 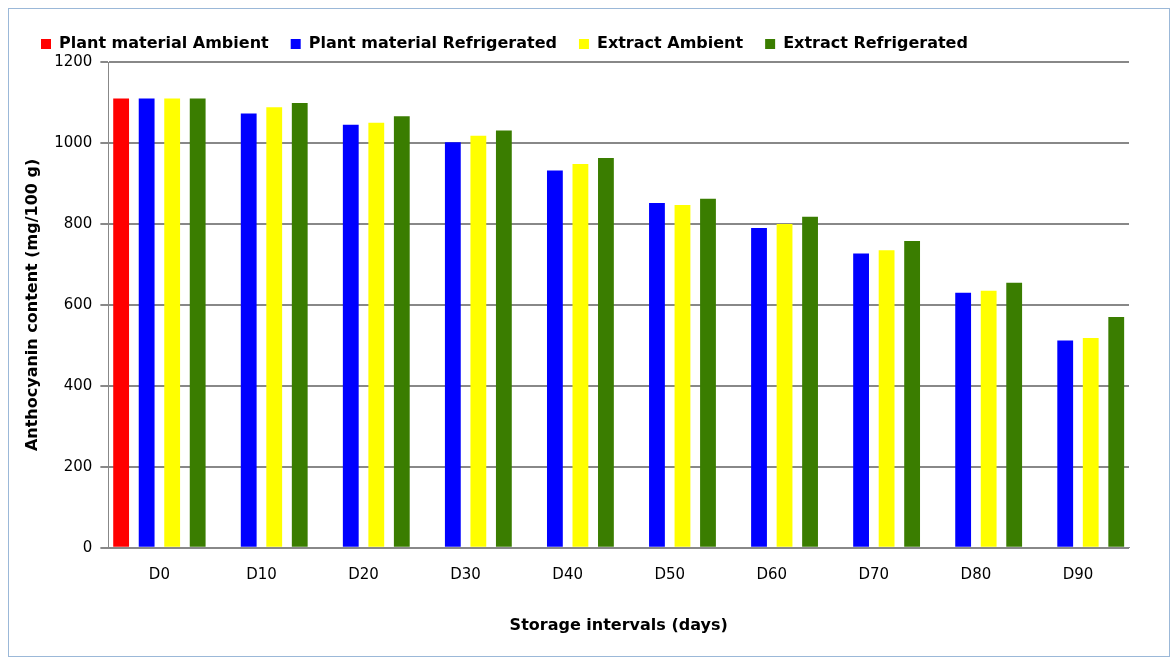 I want to click on x-tick-label: D20, so click(x=363, y=573).